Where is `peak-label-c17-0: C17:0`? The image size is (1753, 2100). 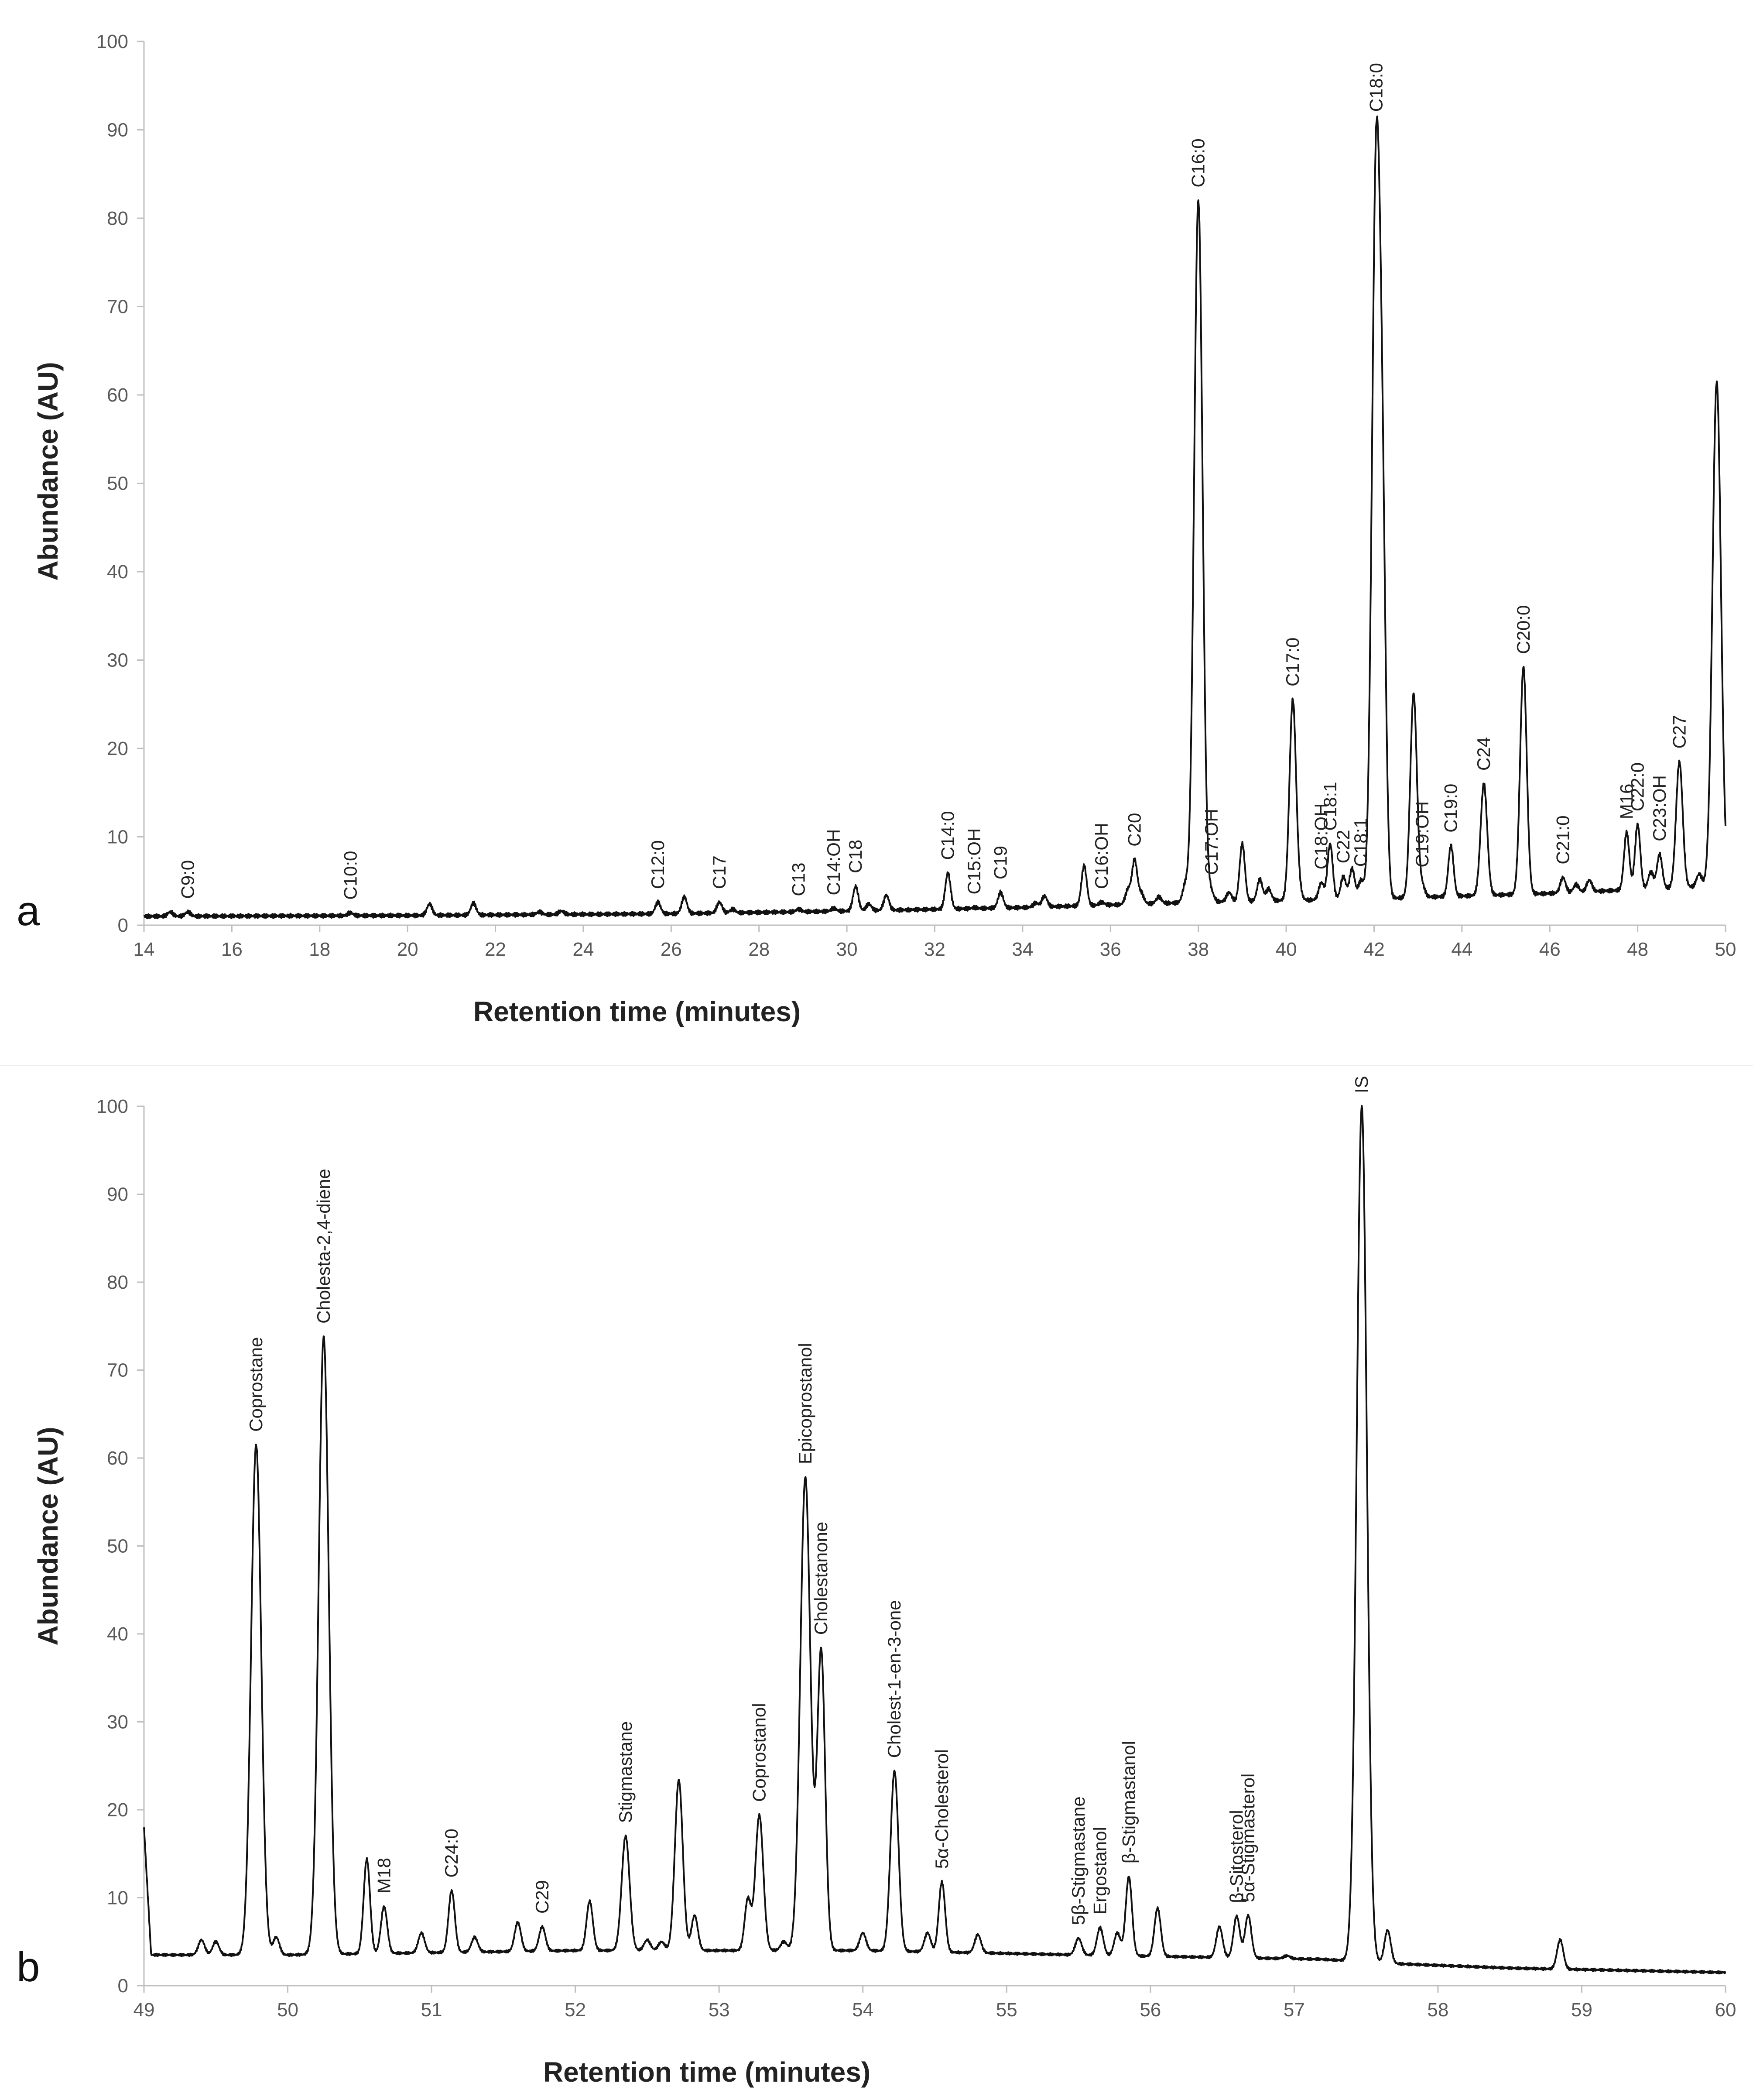
peak-label-c17-0: C17:0 is located at coordinates (1292, 662).